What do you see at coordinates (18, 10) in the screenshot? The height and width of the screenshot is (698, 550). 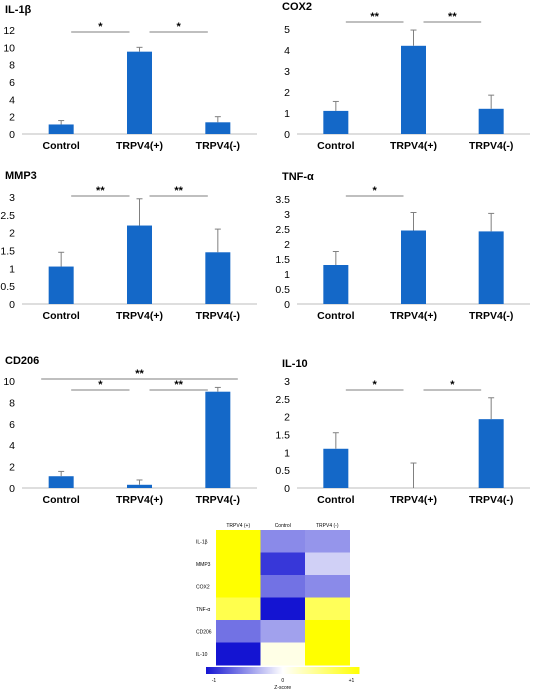 I see `chart-title: IL-1β` at bounding box center [18, 10].